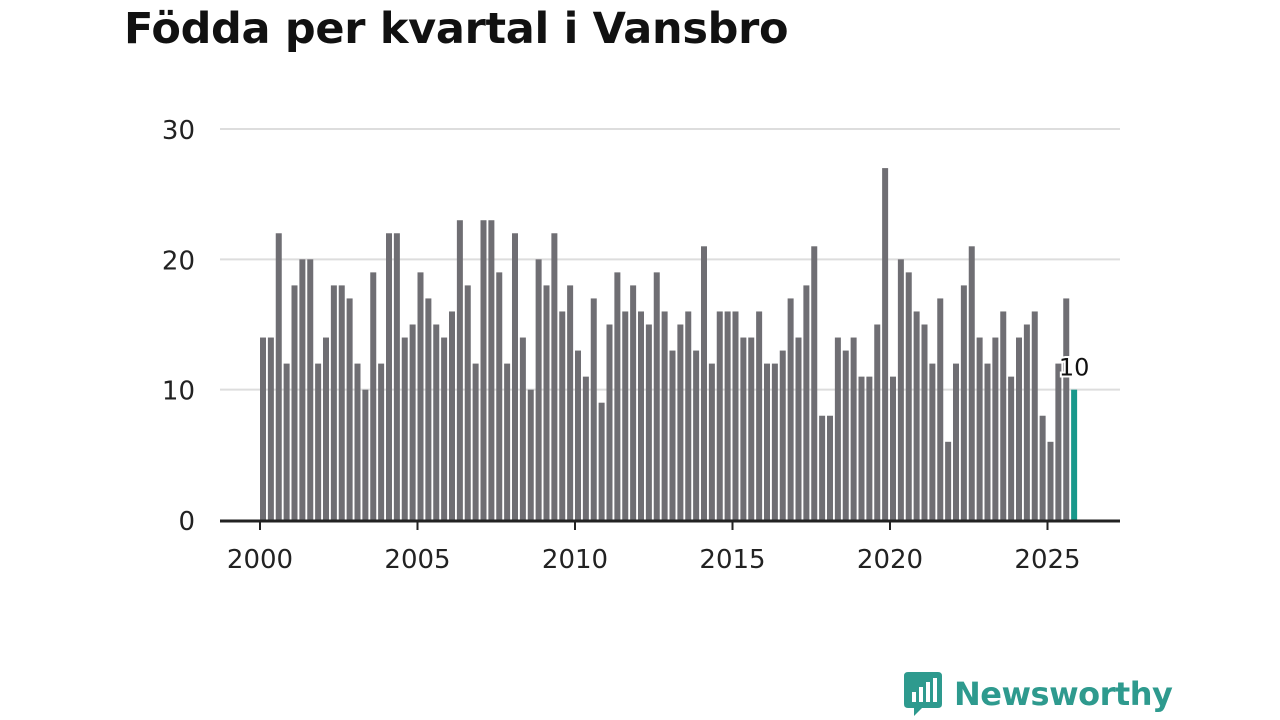 The image size is (1280, 720). I want to click on y-tick-label: 30, so click(178, 131).